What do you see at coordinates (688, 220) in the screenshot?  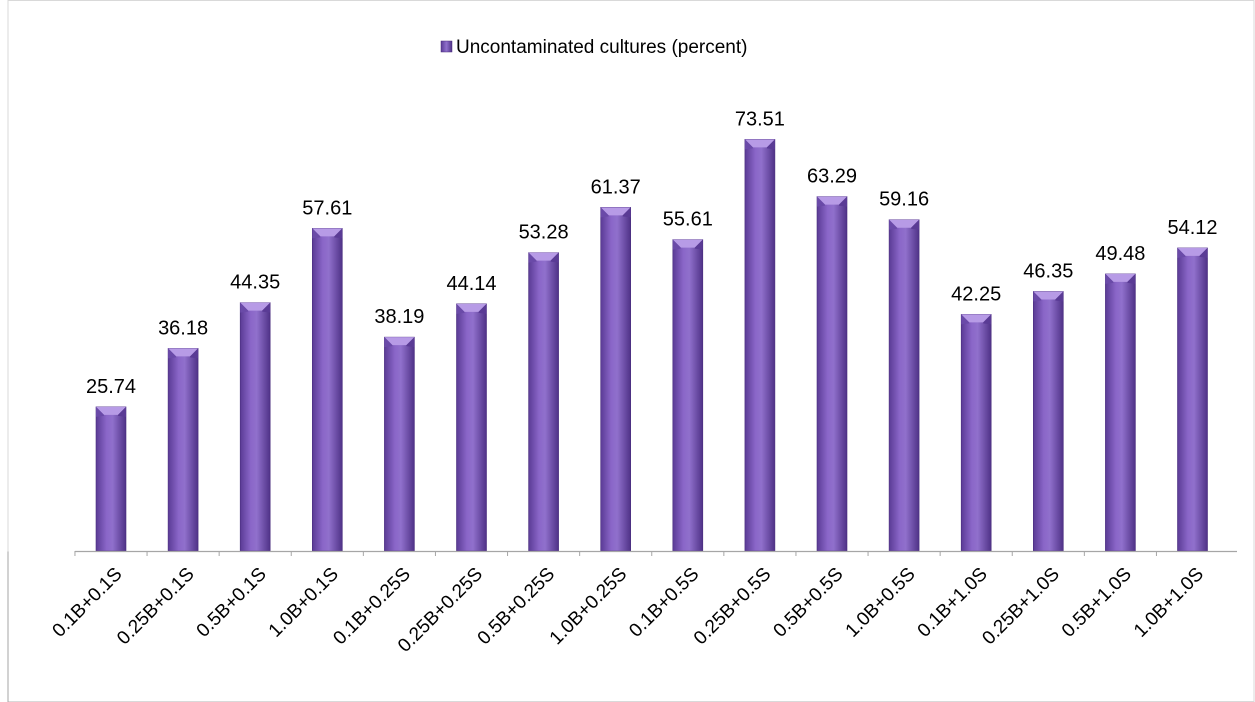 I see `data-label: 55.61` at bounding box center [688, 220].